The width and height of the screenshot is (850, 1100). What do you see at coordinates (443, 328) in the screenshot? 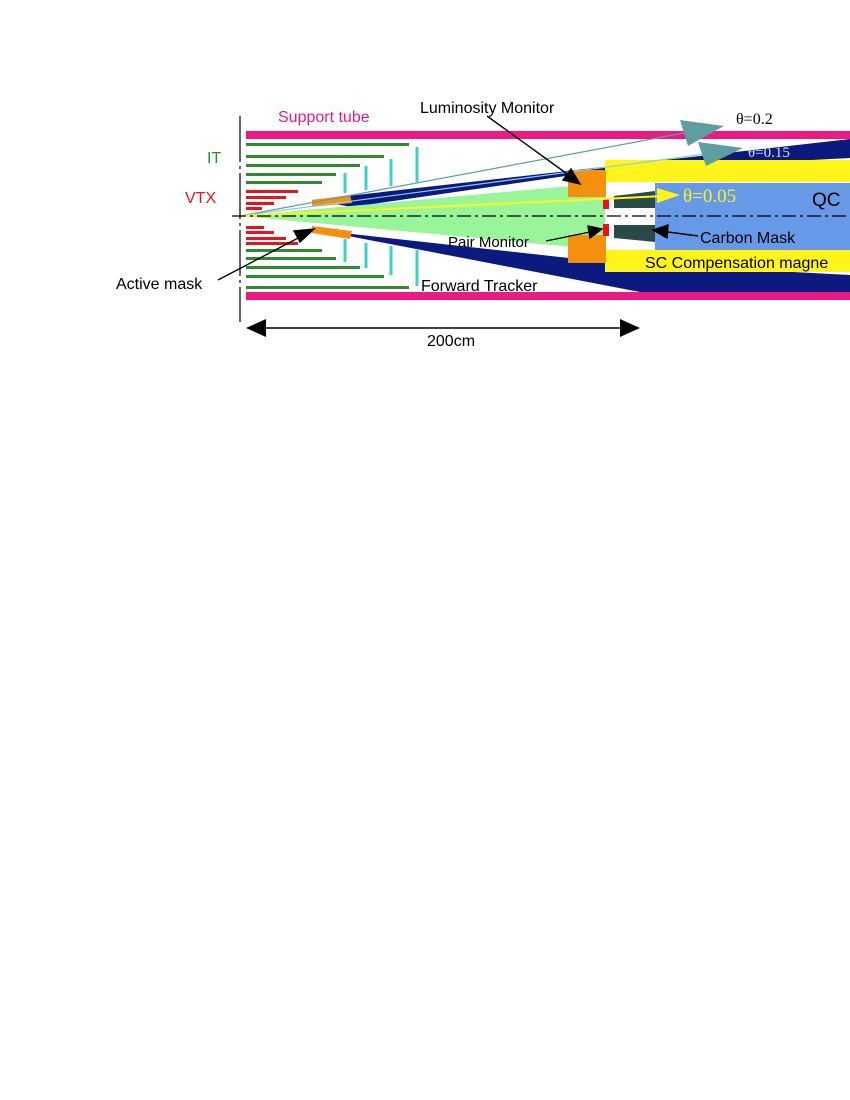
I see `scale-arrow` at bounding box center [443, 328].